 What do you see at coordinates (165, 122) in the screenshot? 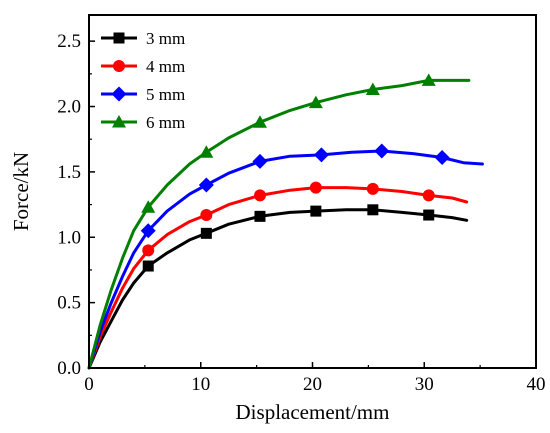
I see `legend-label: 6 mm` at bounding box center [165, 122].